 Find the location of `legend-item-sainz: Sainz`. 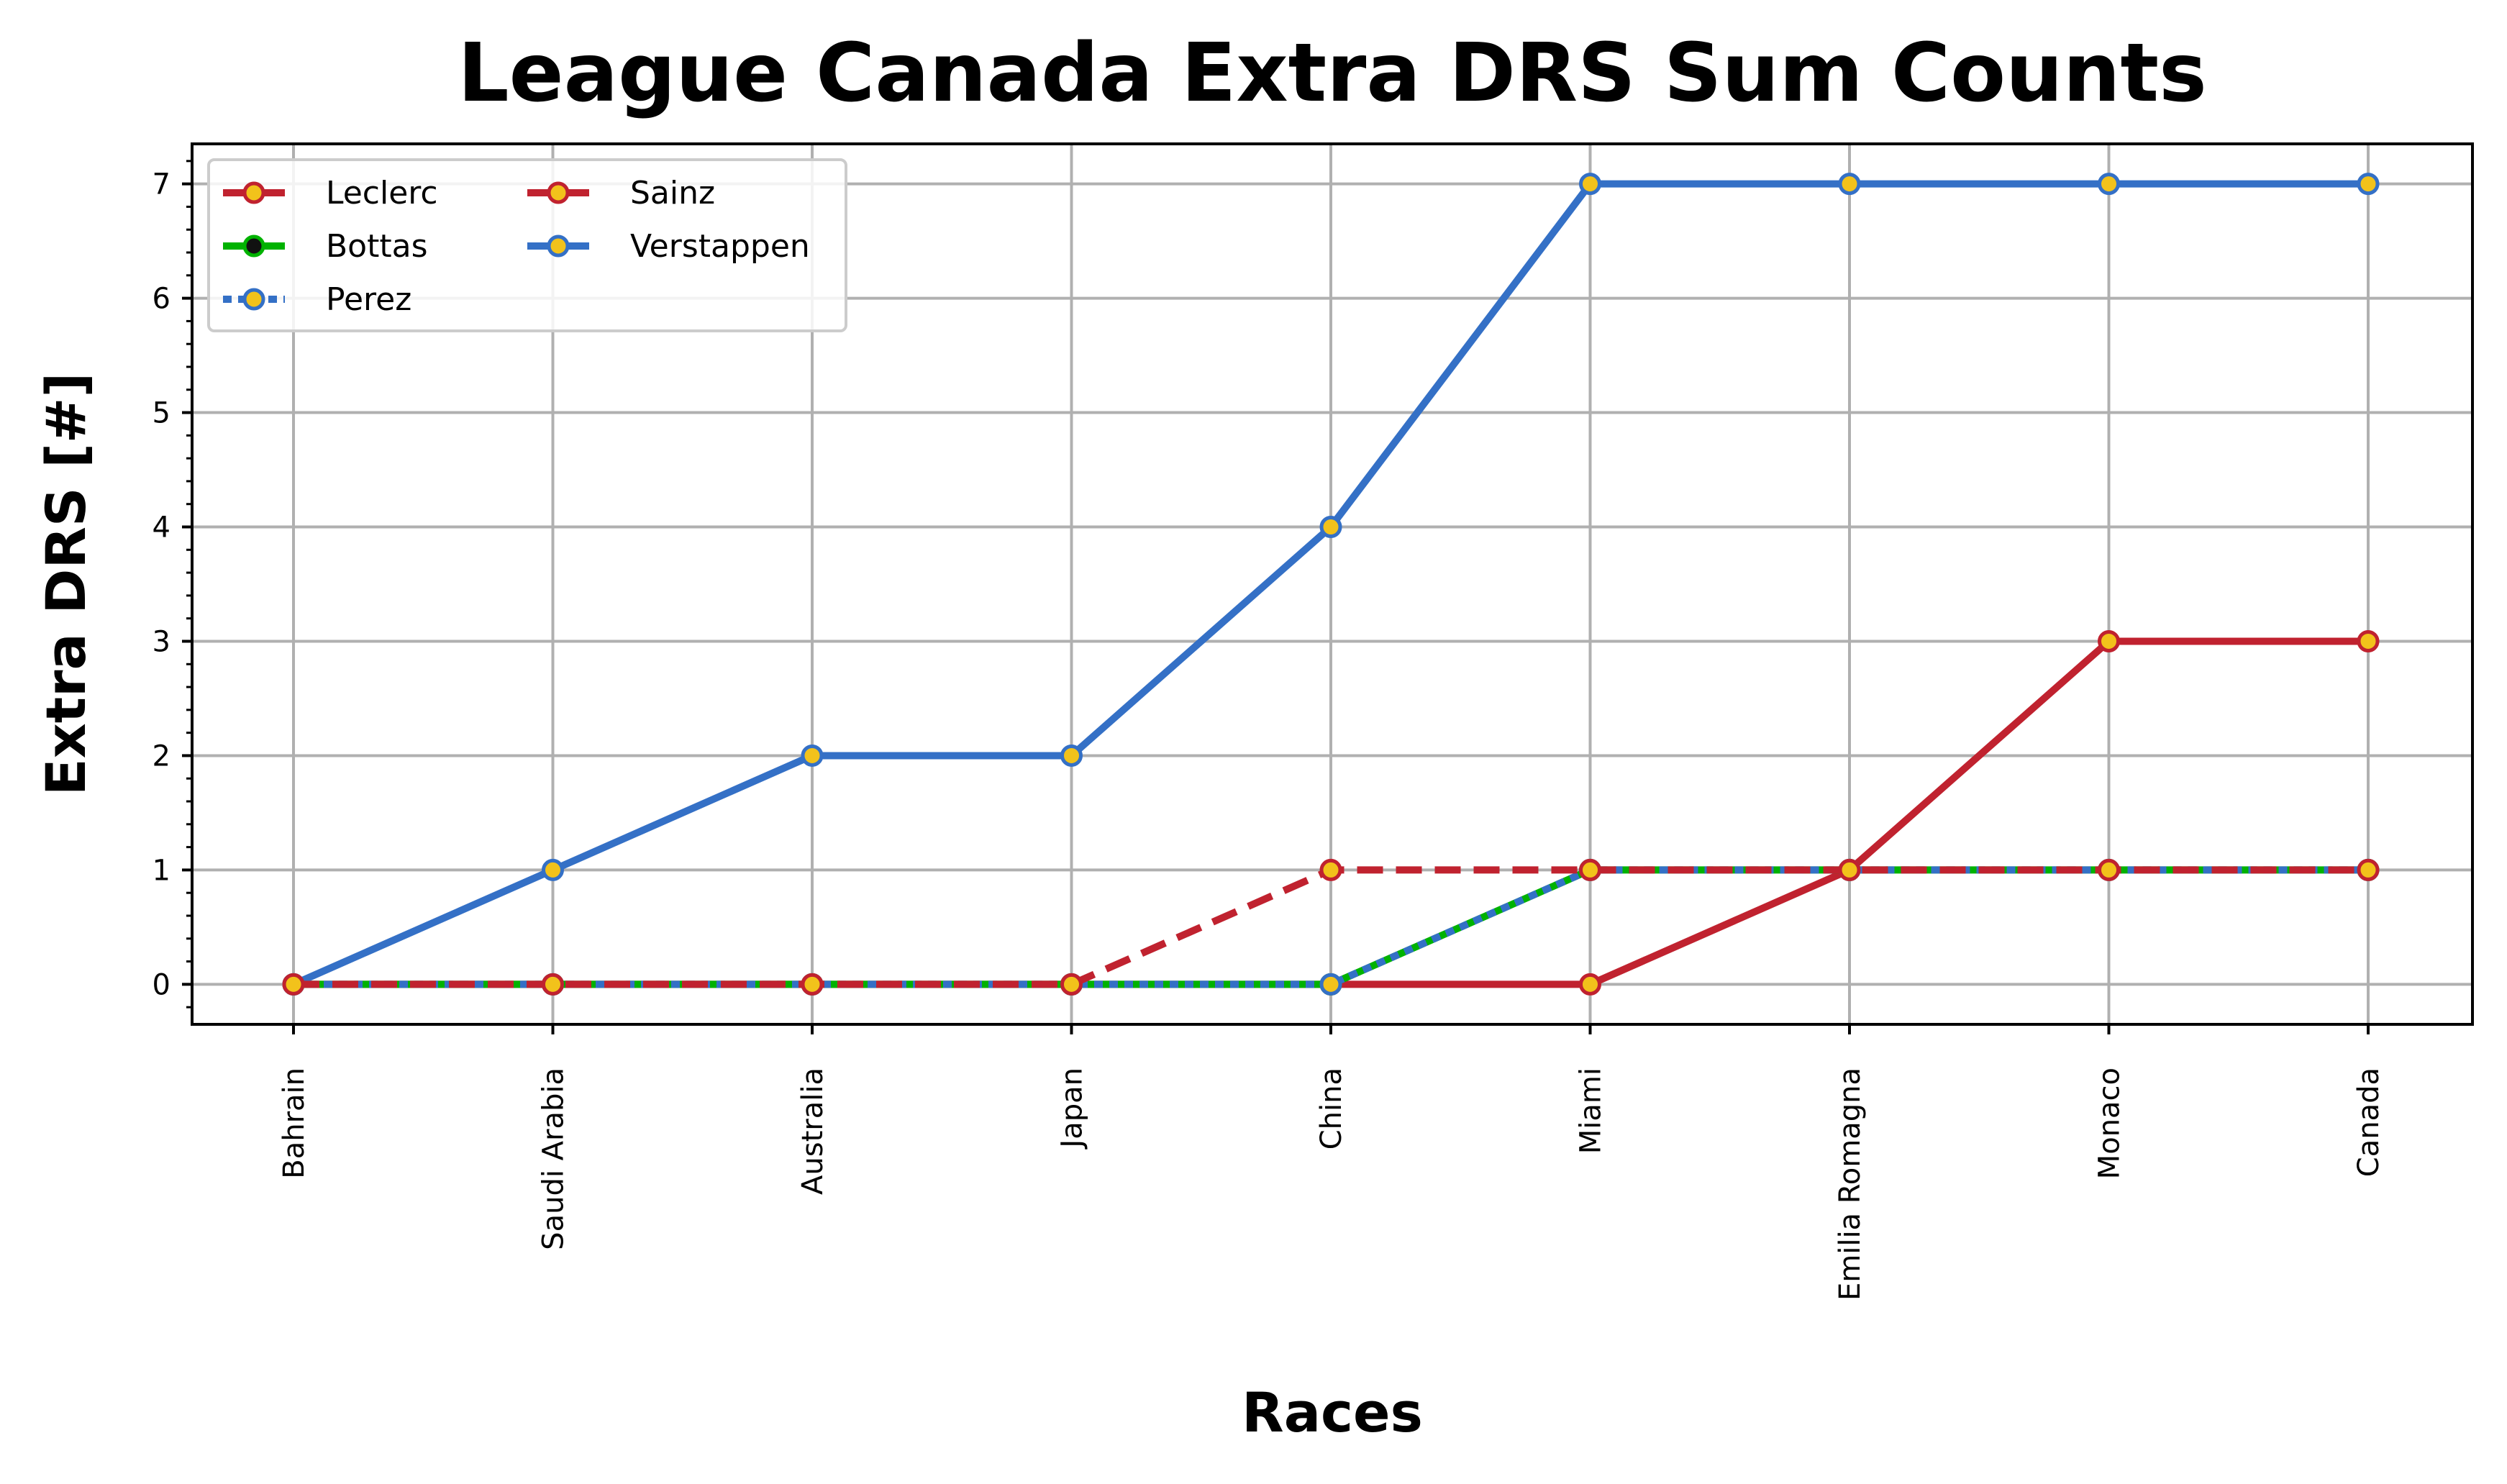

legend-item-sainz: Sainz is located at coordinates (621, 193).